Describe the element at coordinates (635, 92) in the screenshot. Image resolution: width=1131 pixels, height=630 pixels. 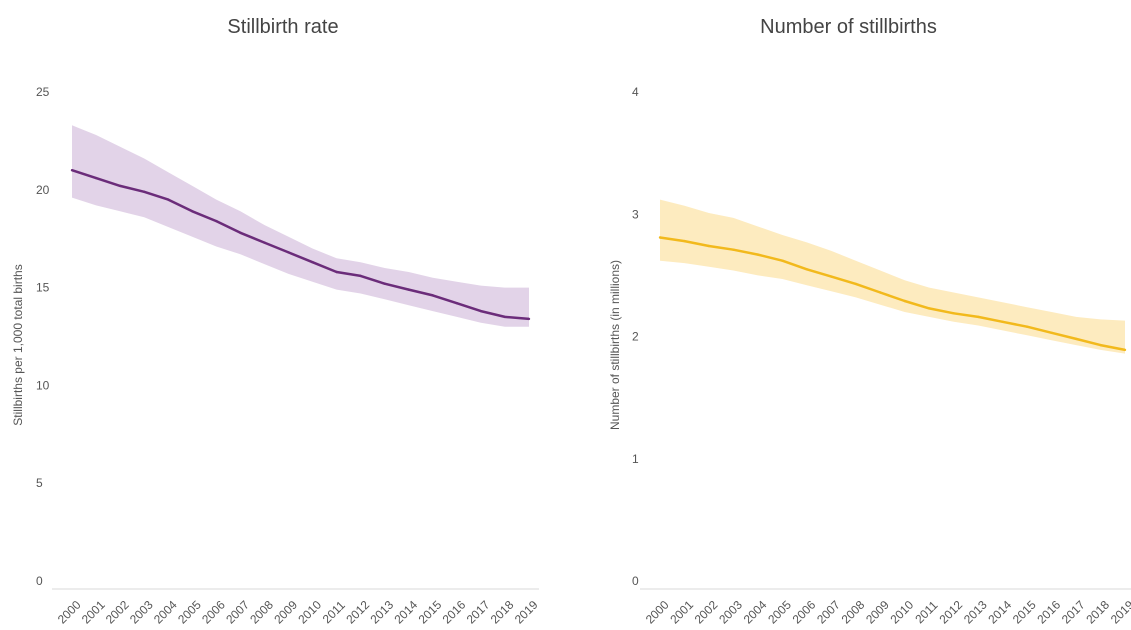
I see `y-tick-label: 4` at that location.